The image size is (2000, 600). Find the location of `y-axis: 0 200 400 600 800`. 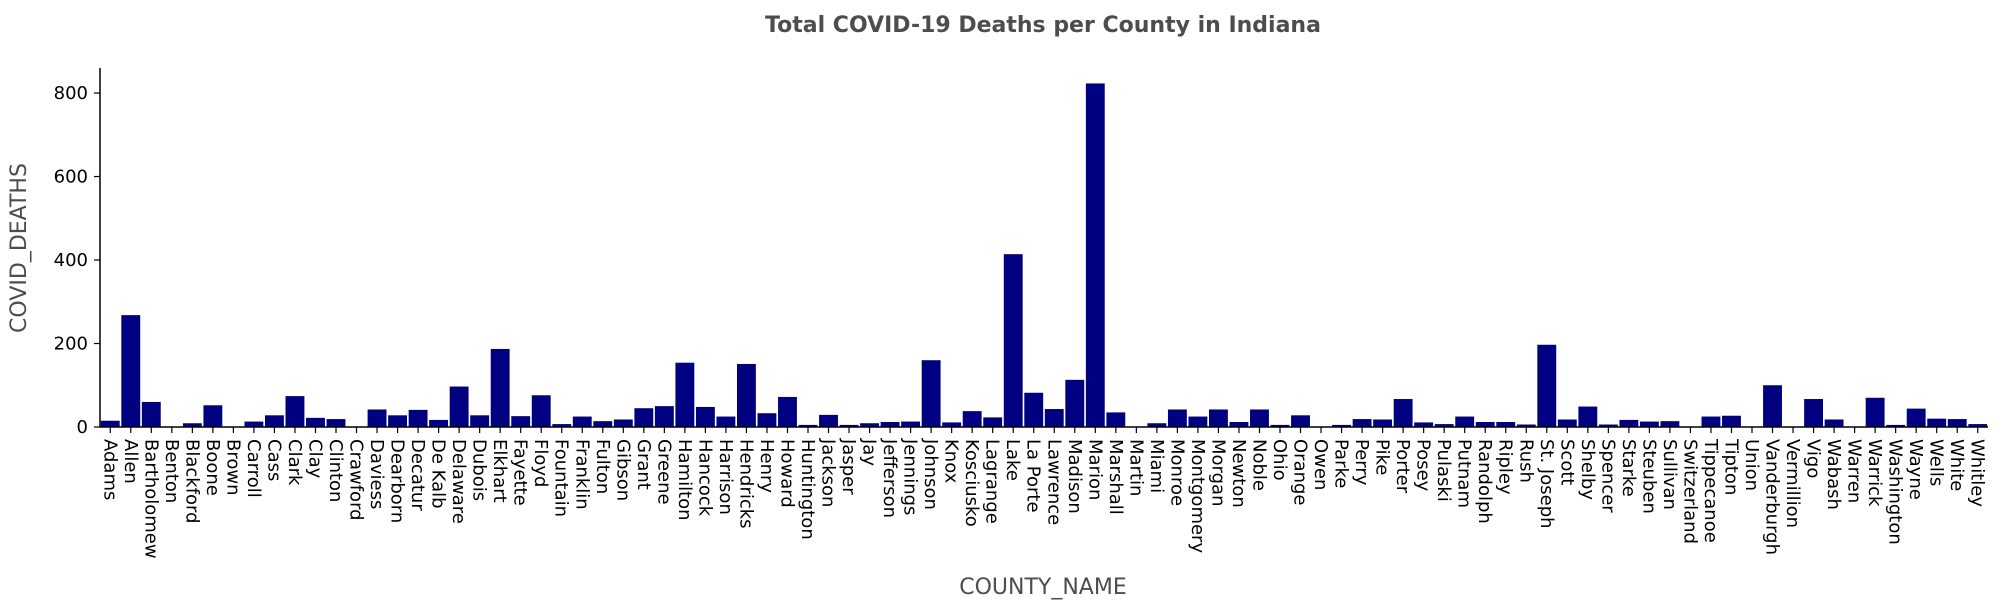

y-axis: 0 200 400 600 800 is located at coordinates (77, 260).